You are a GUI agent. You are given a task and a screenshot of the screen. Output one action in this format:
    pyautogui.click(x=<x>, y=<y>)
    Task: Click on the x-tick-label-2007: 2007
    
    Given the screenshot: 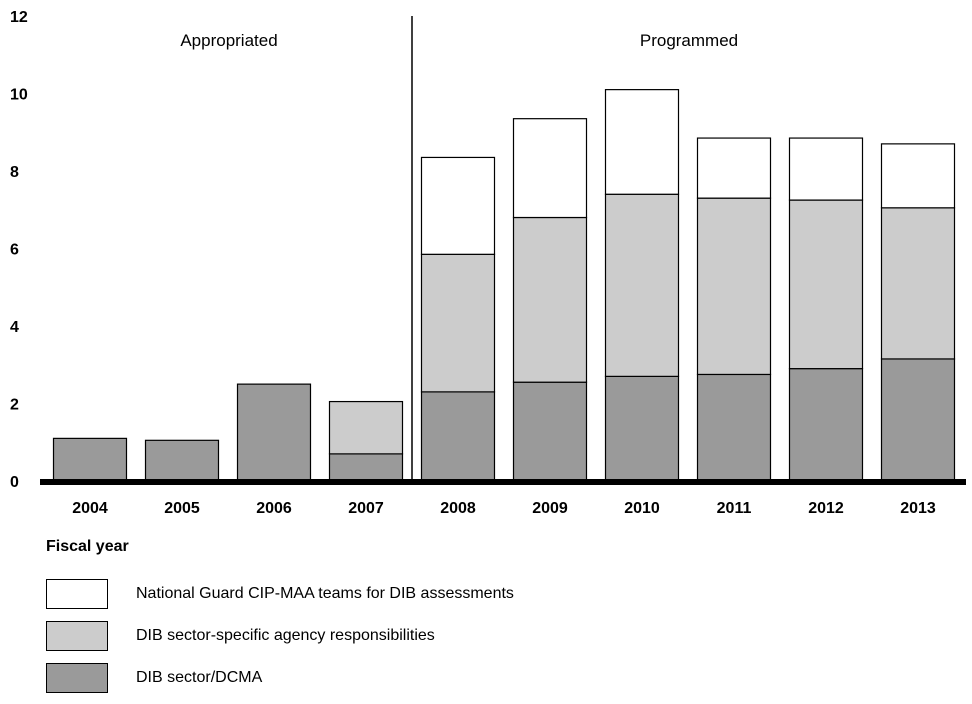 What is the action you would take?
    pyautogui.click(x=366, y=508)
    